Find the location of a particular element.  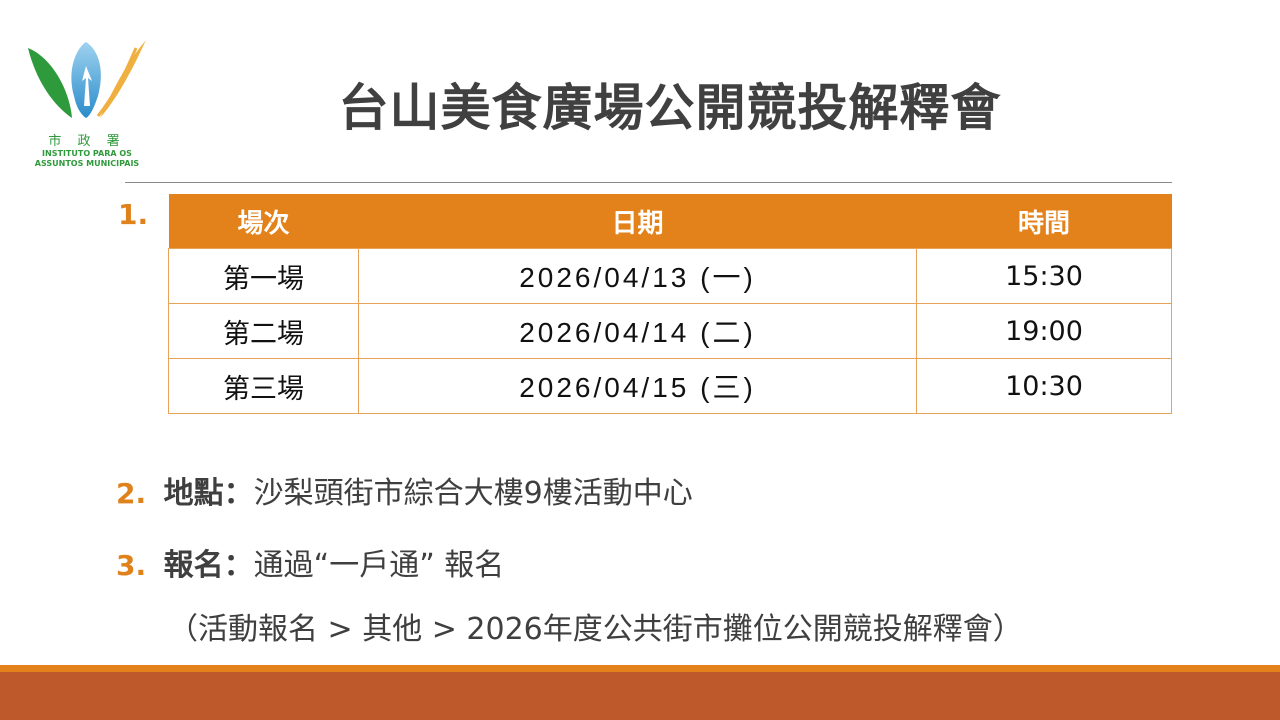

table-row: 第一場 2026/04/13 (一) 15:30 is located at coordinates (670, 276).